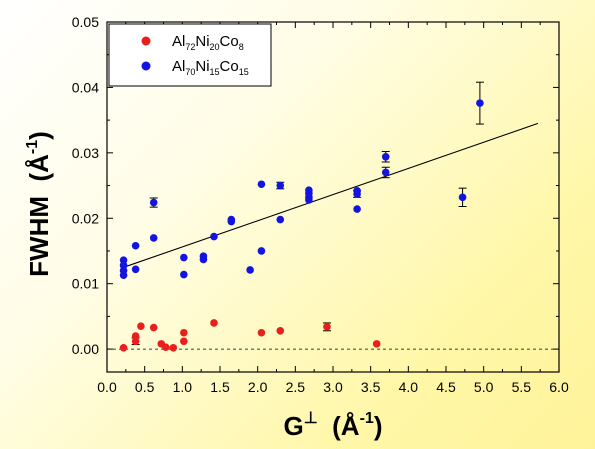 The height and width of the screenshot is (449, 595). What do you see at coordinates (220, 387) in the screenshot?
I see `x-tick-label: 1.5` at bounding box center [220, 387].